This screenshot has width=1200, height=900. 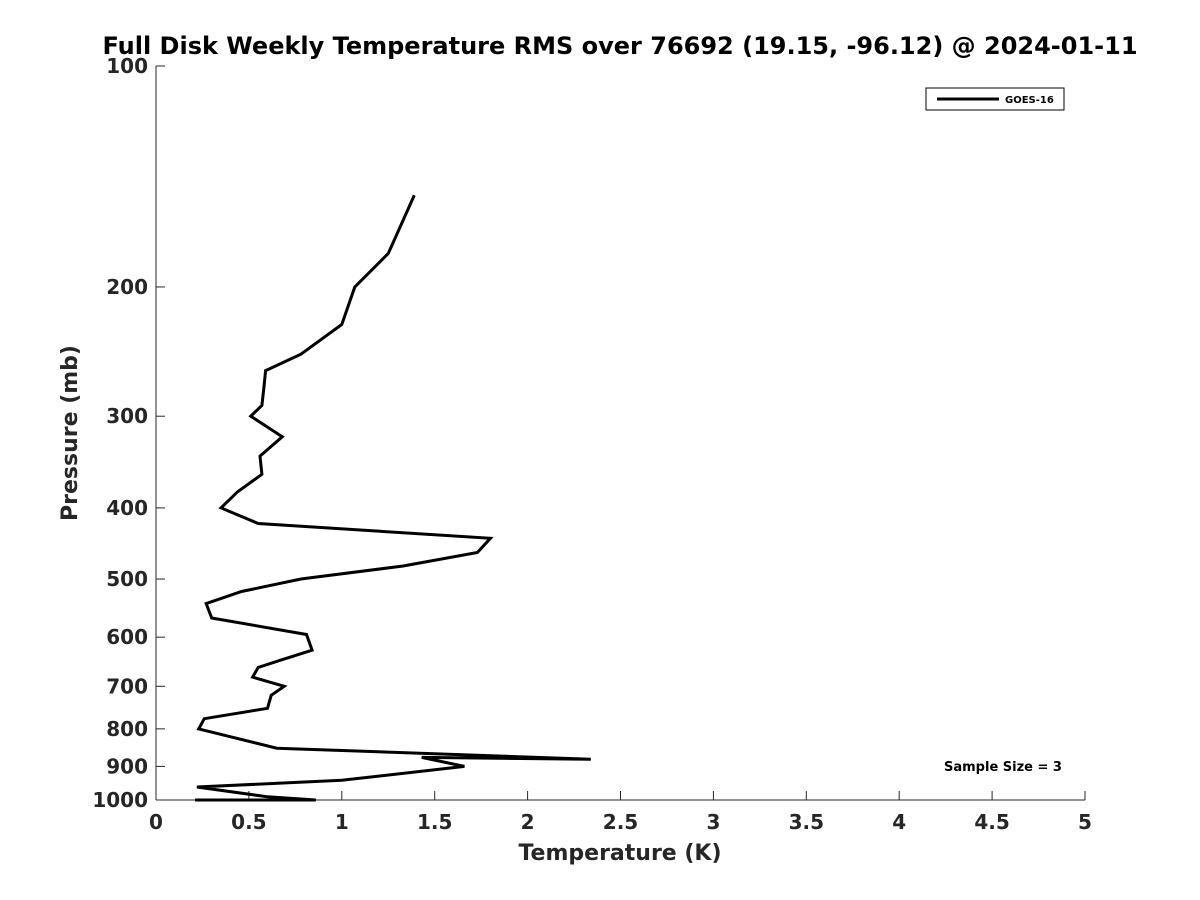 I want to click on sample-size-annotation: Sample Size = 3, so click(x=1003, y=767).